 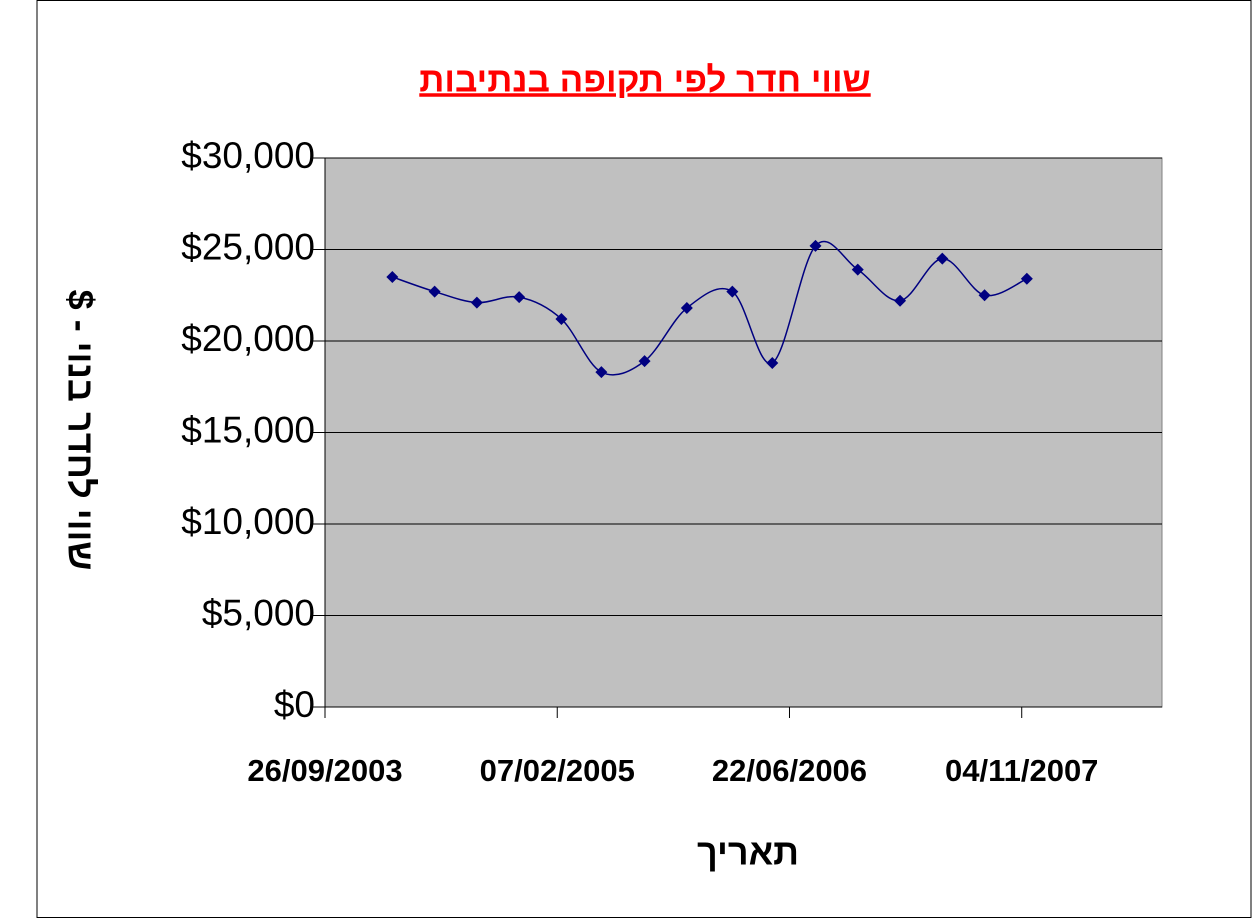 I want to click on x-tick-label: 04/11/2007, so click(x=1021, y=770).